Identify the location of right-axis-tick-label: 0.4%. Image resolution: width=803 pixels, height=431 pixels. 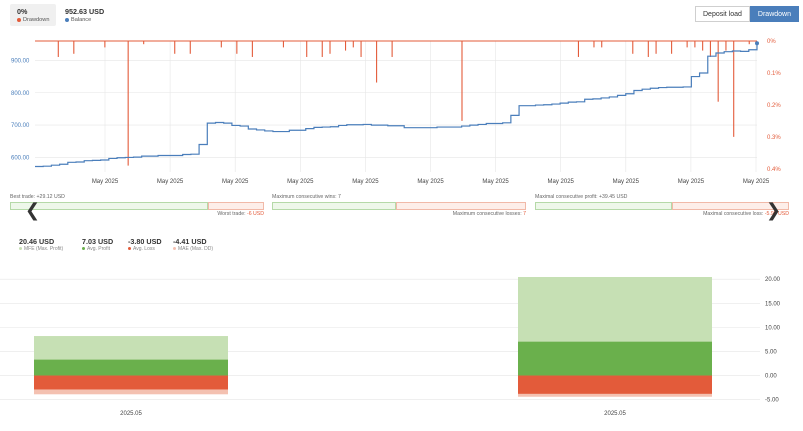
(774, 170).